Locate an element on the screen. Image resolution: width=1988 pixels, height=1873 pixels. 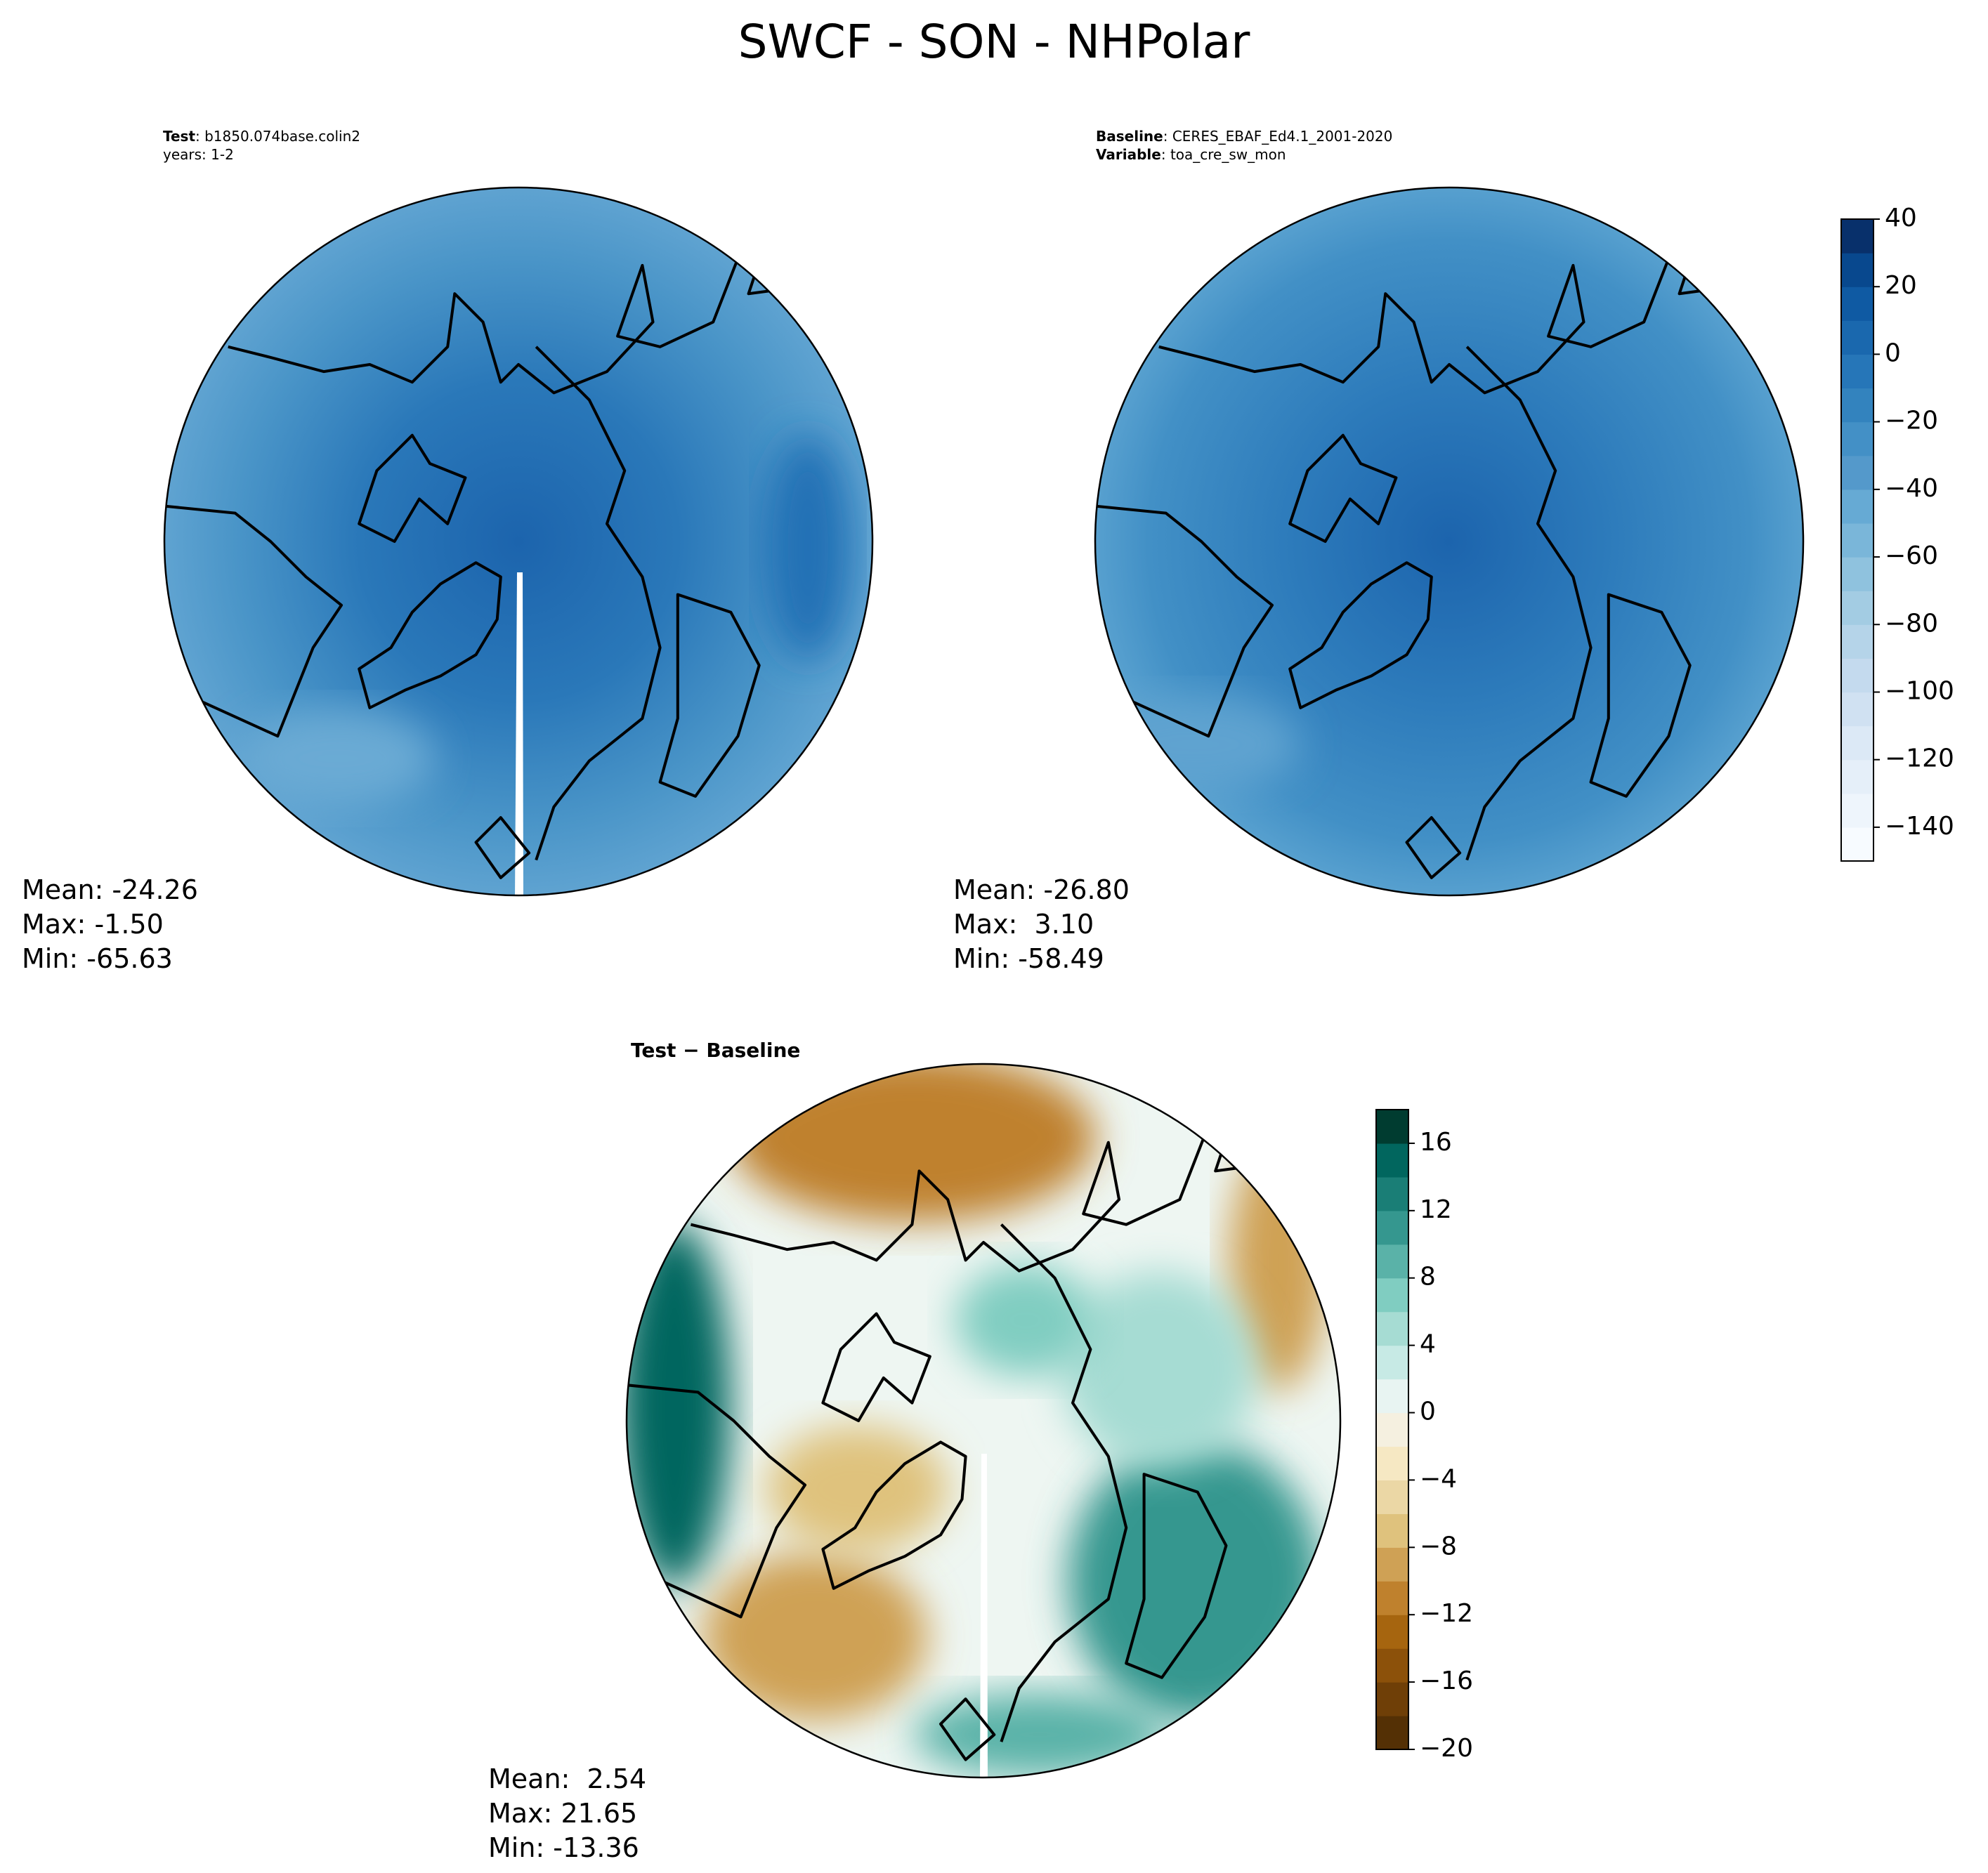
panel-label: Test: b1850.074base.colin2 is located at coordinates (261, 136).